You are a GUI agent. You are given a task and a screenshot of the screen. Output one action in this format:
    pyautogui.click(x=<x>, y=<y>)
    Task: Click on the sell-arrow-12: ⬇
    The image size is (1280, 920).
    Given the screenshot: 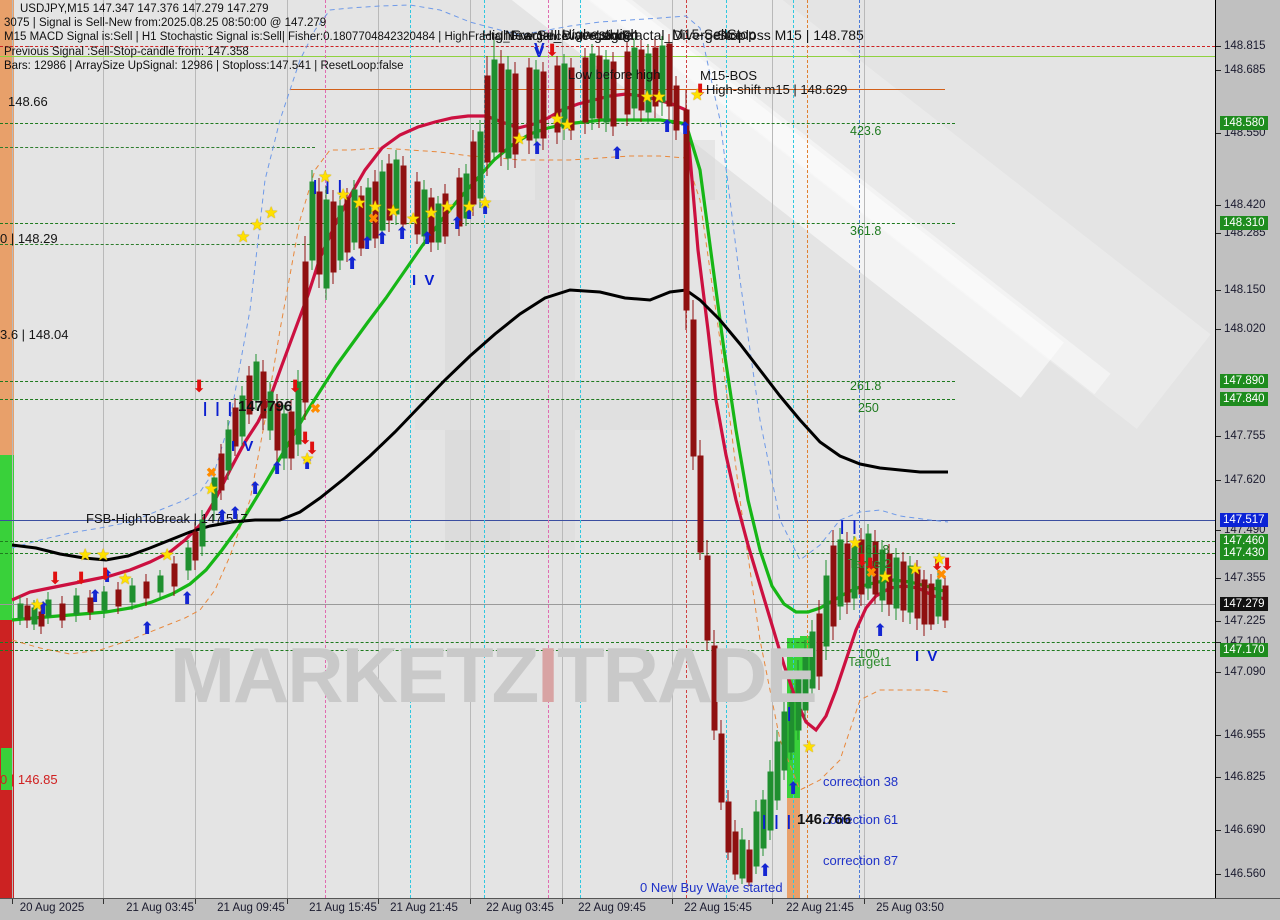 What is the action you would take?
    pyautogui.click(x=947, y=564)
    